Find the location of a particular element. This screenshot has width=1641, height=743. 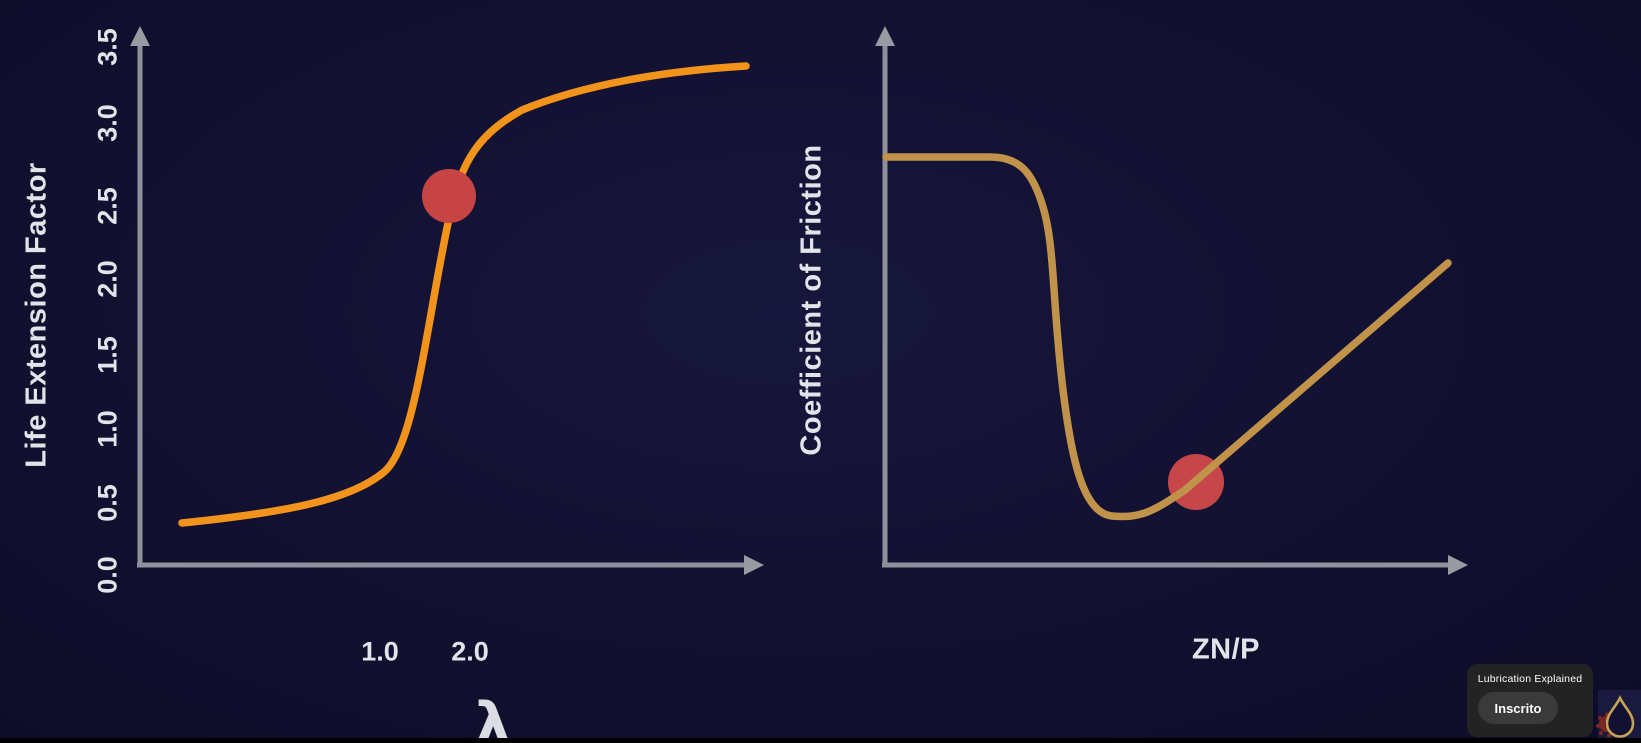

left-ytick-0.5: 0.5 is located at coordinates (107, 503).